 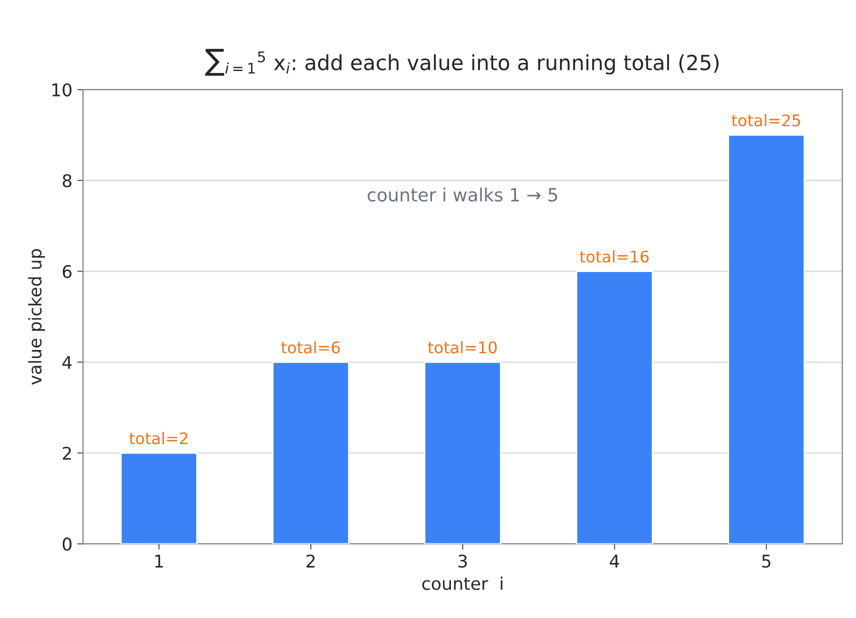 What do you see at coordinates (766, 120) in the screenshot?
I see `annotation: total=25` at bounding box center [766, 120].